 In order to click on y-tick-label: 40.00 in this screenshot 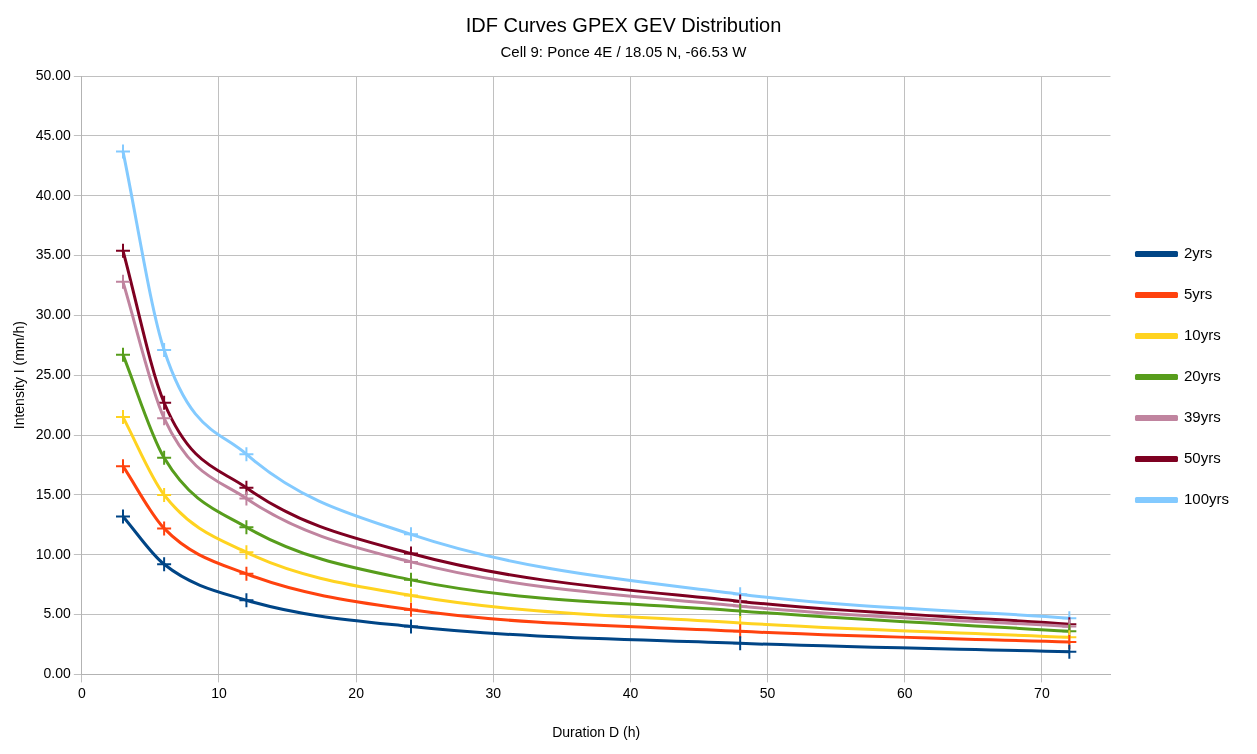, I will do `click(53, 194)`.